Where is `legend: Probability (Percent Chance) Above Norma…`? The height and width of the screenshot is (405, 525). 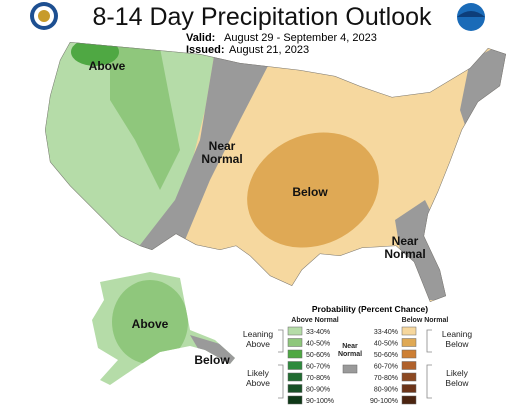 legend: Probability (Percent Chance) Above Norma… is located at coordinates (358, 354).